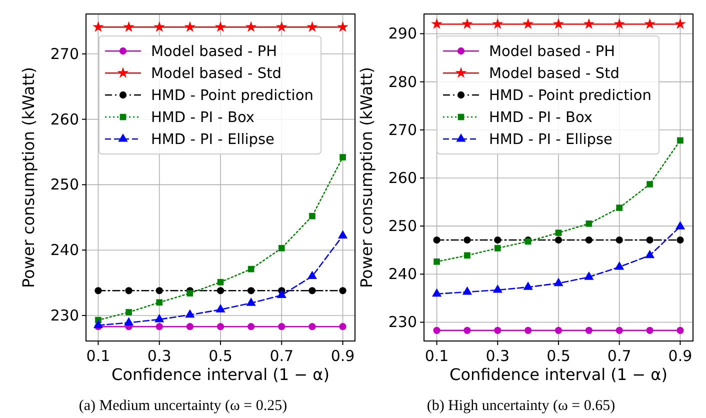  Describe the element at coordinates (214, 52) in the screenshot. I see `legend-label: Model based - PH` at that location.